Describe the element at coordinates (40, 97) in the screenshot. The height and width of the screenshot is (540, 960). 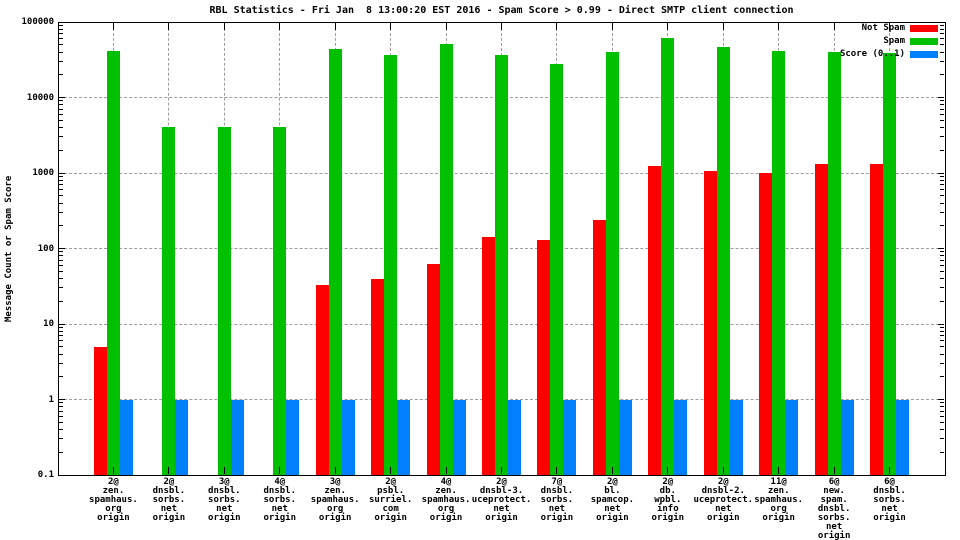
I see `y-tick-label: 10000` at that location.